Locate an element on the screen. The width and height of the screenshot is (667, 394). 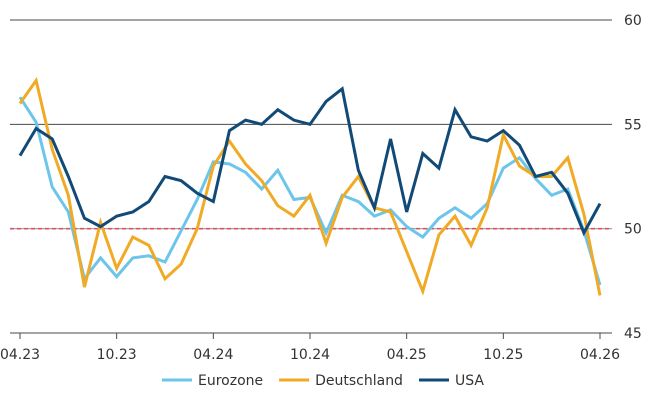
x-axis is located at coordinates (311, 335).